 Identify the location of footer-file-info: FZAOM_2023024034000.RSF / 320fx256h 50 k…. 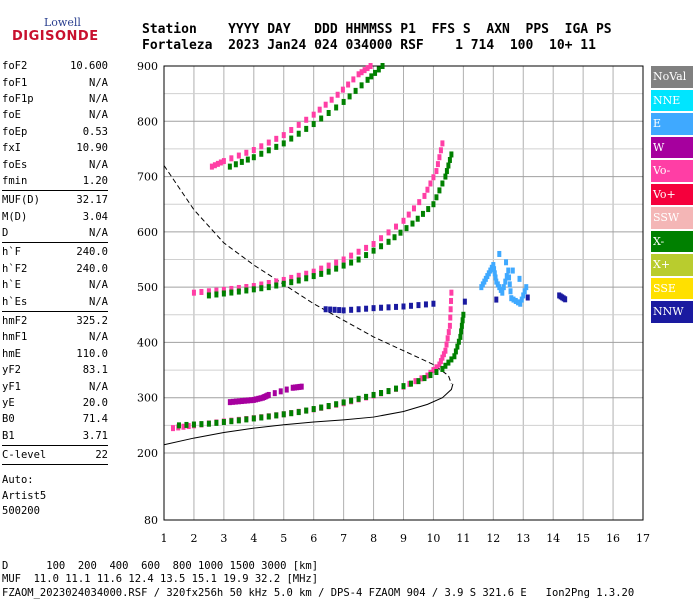
(318, 593).